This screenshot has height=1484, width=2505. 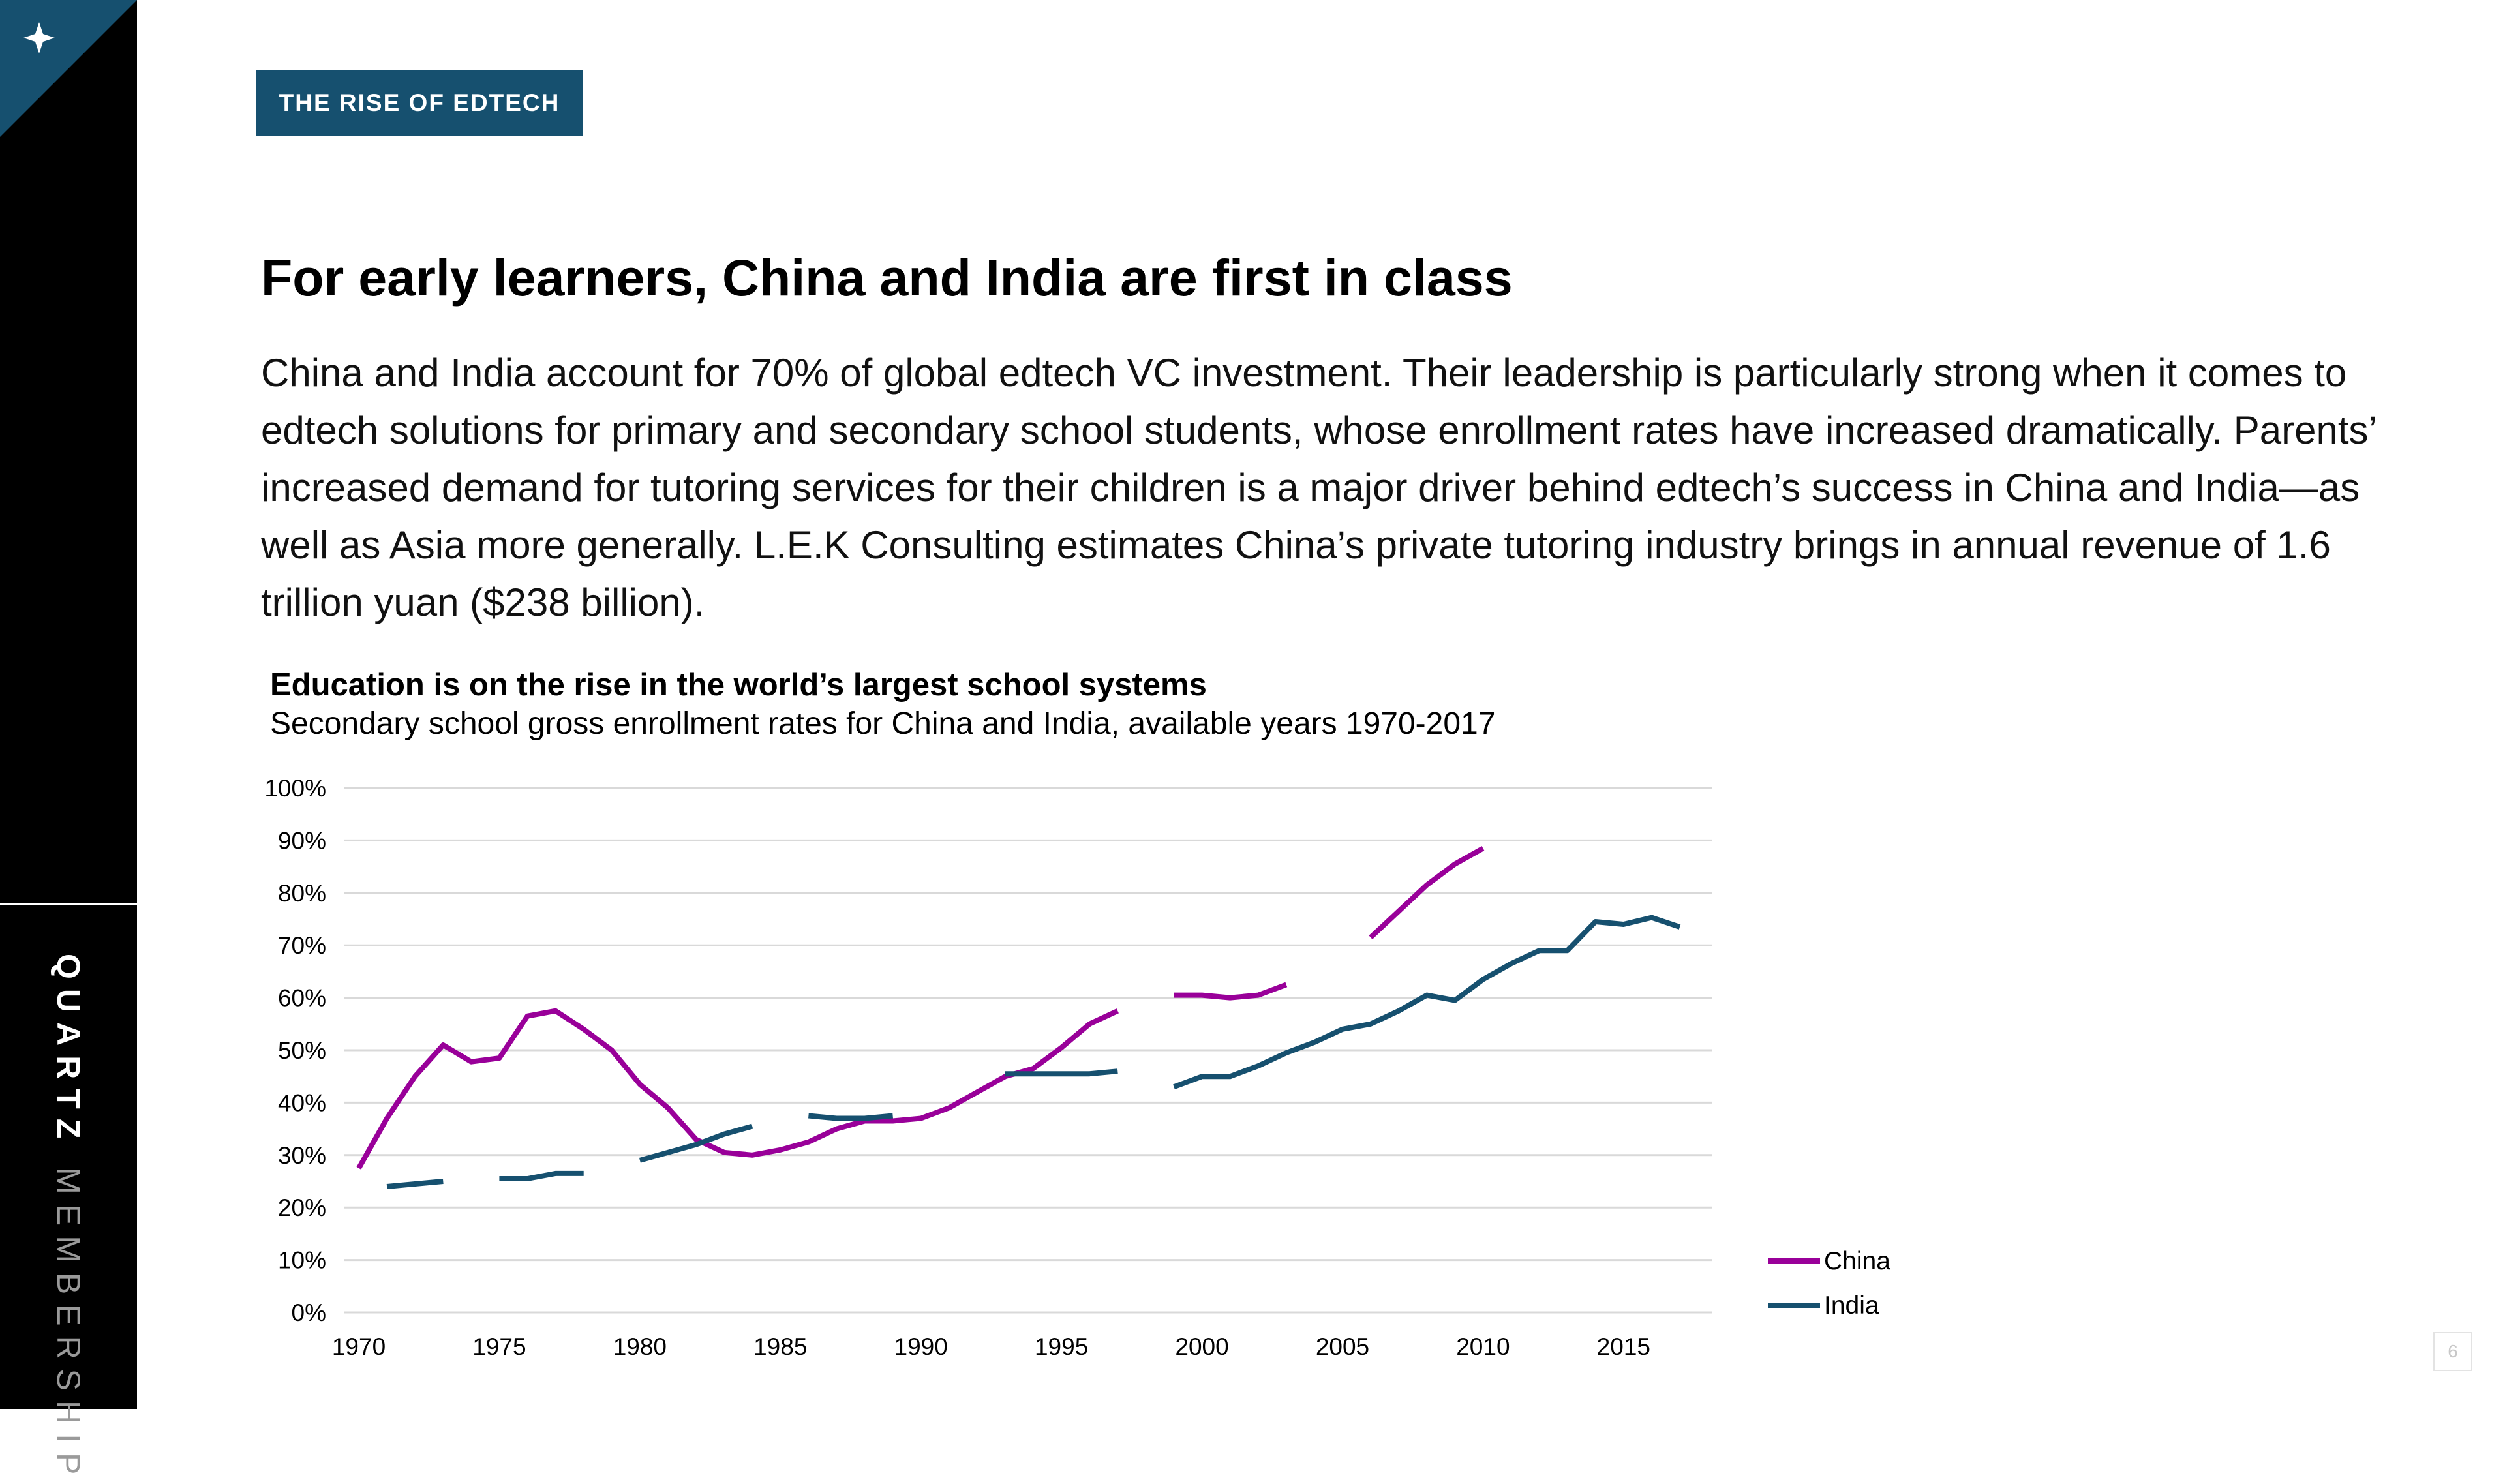 I want to click on x-tick-label: 2010, so click(x=1483, y=1346).